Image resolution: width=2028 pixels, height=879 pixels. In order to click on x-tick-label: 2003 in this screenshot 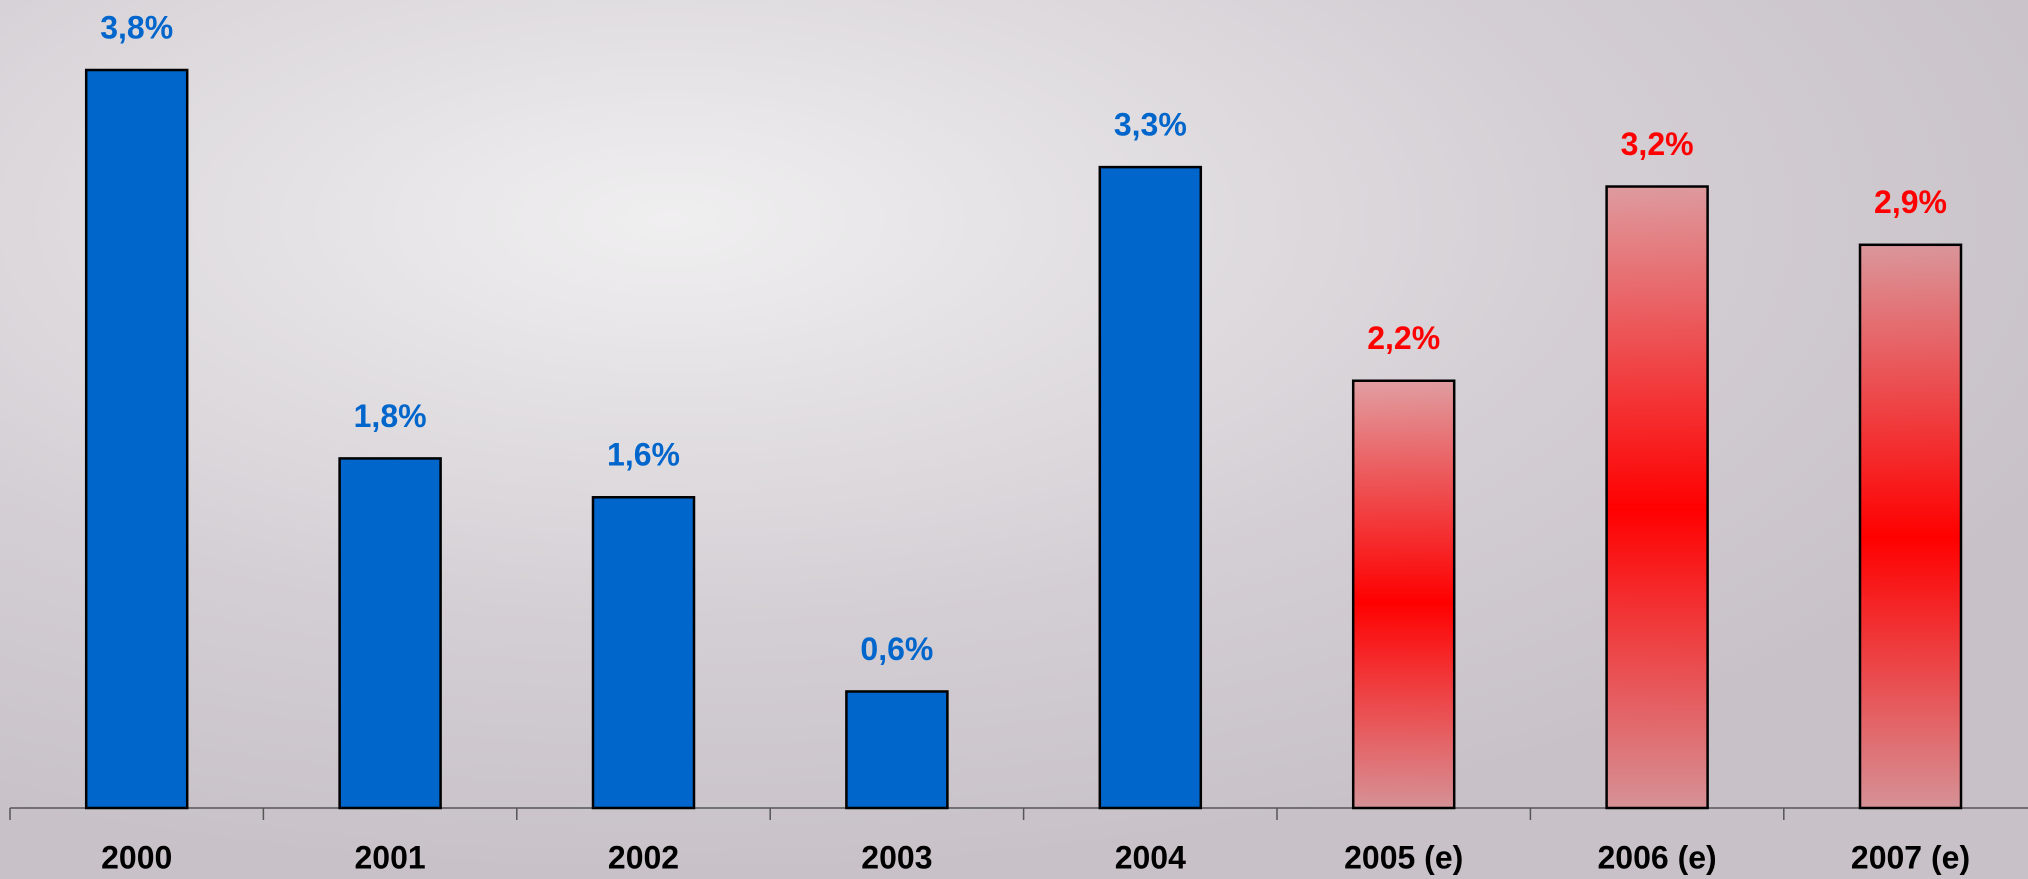, I will do `click(896, 857)`.